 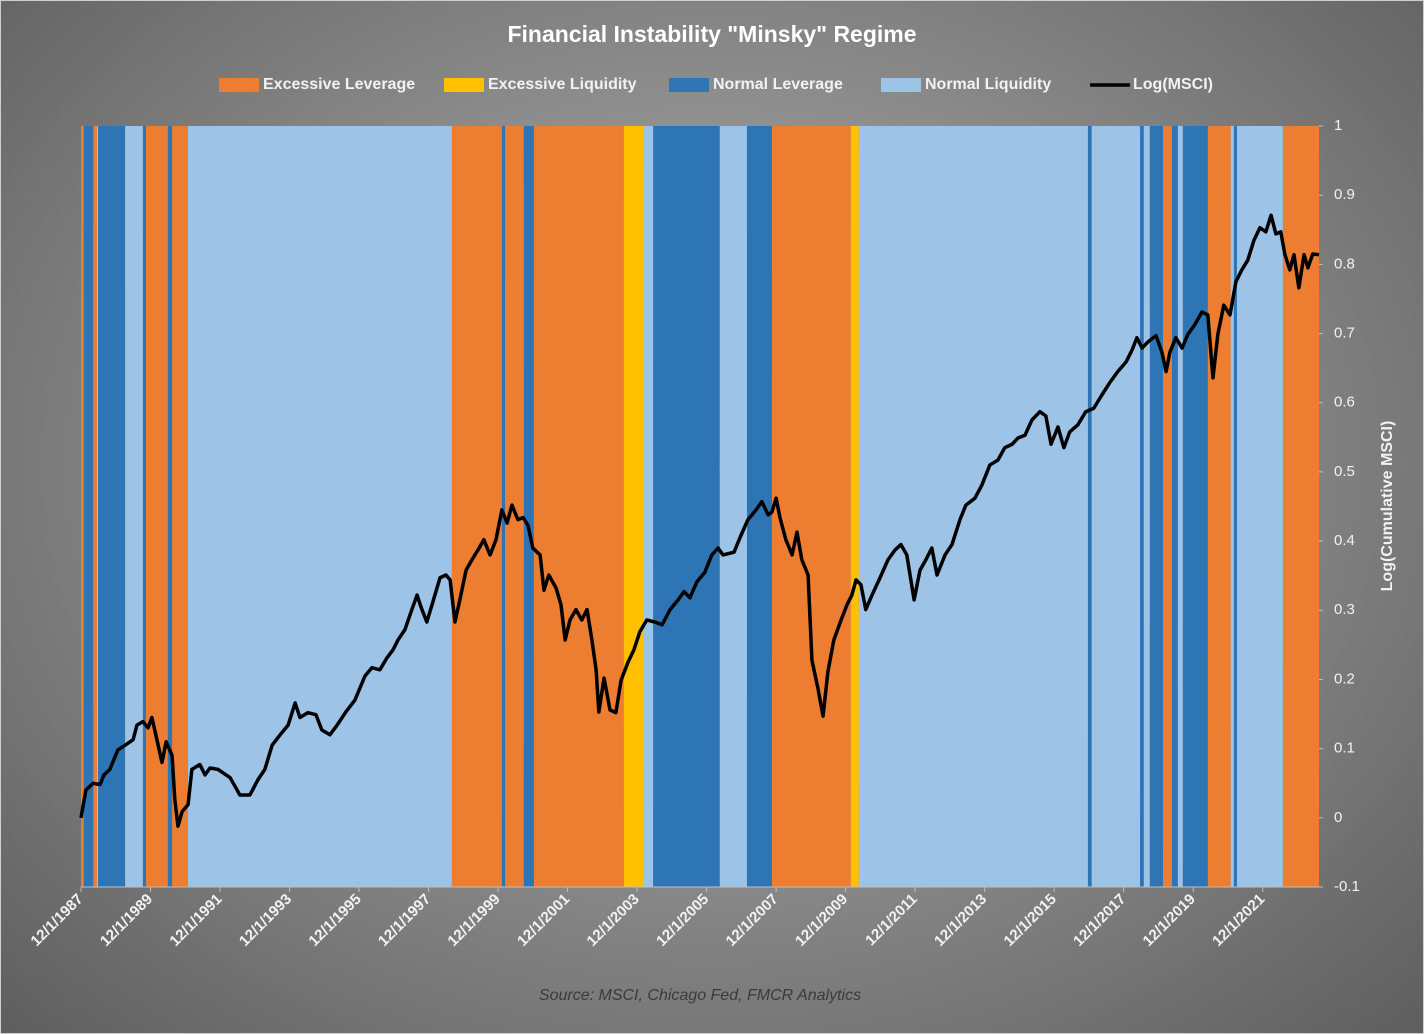 I want to click on y2-tick-label: 0.2, so click(x=1344, y=678).